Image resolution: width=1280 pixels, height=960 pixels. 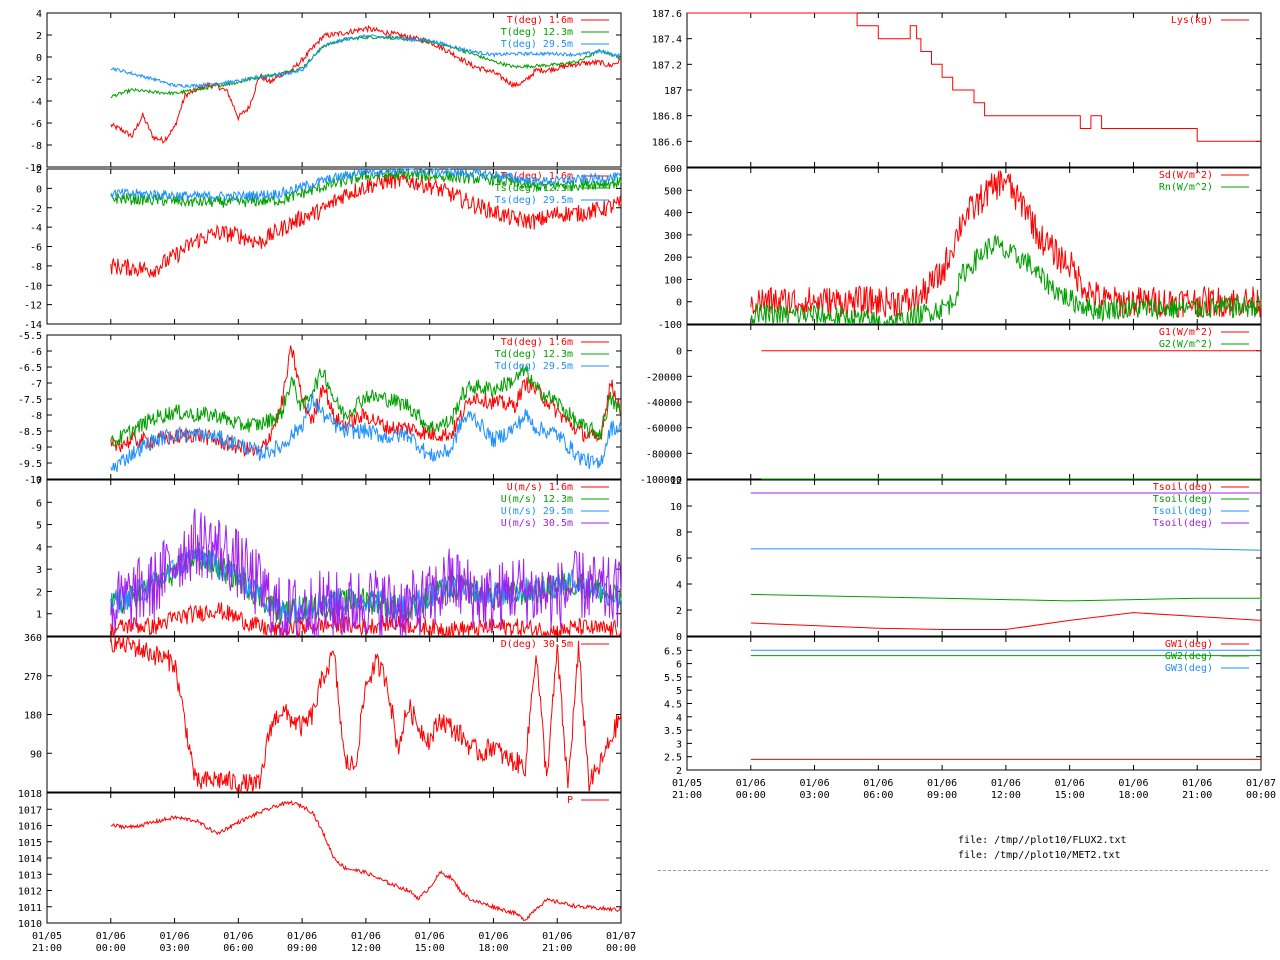 I want to click on y-tick-label: -80000, so click(x=664, y=454).